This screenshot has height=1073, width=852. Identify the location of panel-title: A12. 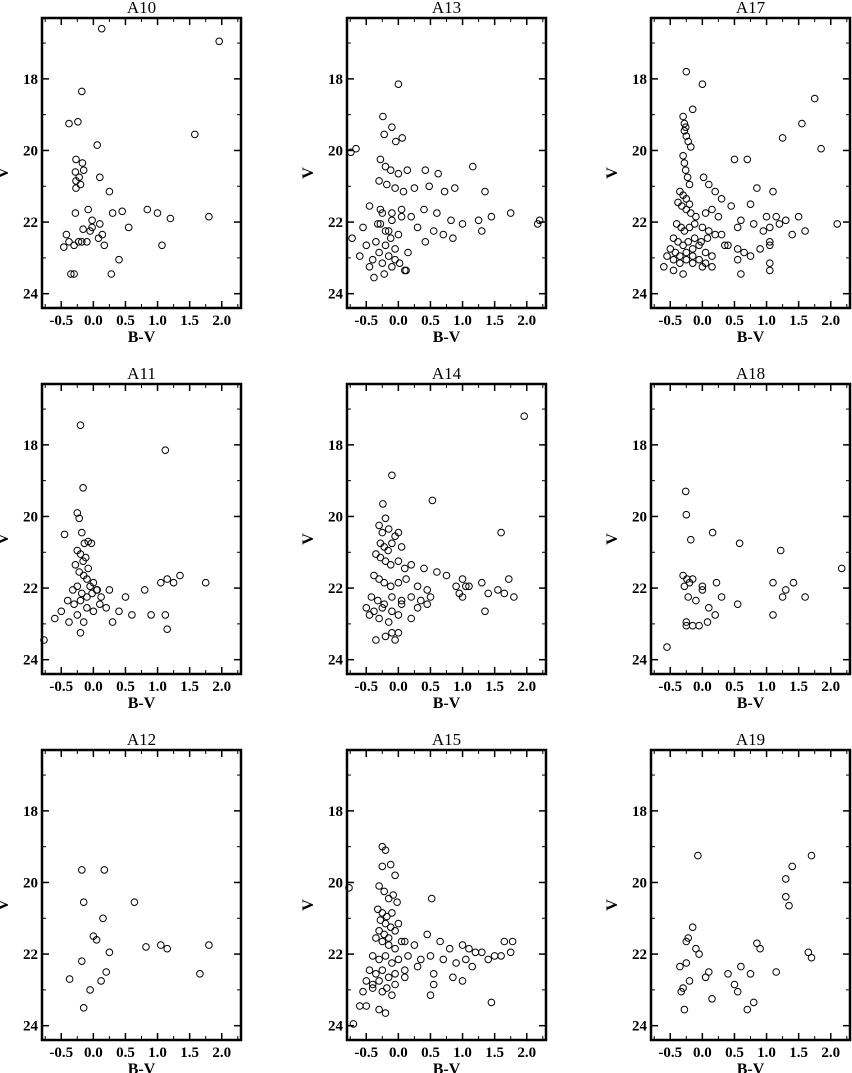
(141, 739).